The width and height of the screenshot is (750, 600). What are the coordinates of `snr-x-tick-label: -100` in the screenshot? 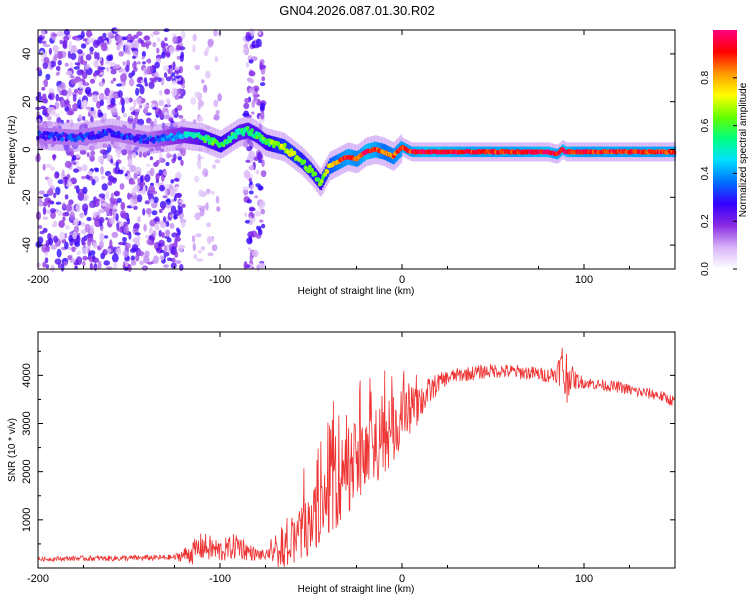 It's located at (220, 579).